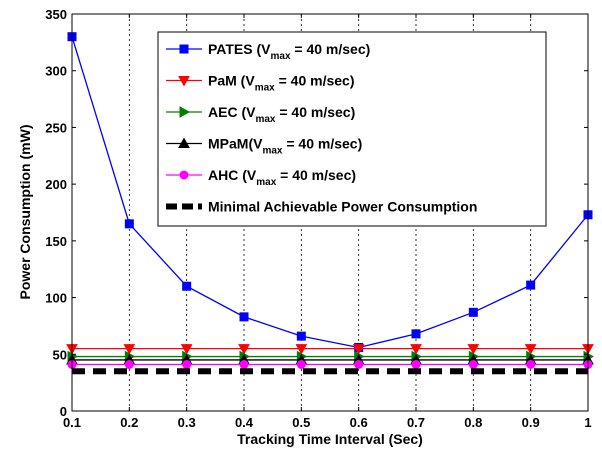  What do you see at coordinates (359, 422) in the screenshot?
I see `x-tick-label: 0.6` at bounding box center [359, 422].